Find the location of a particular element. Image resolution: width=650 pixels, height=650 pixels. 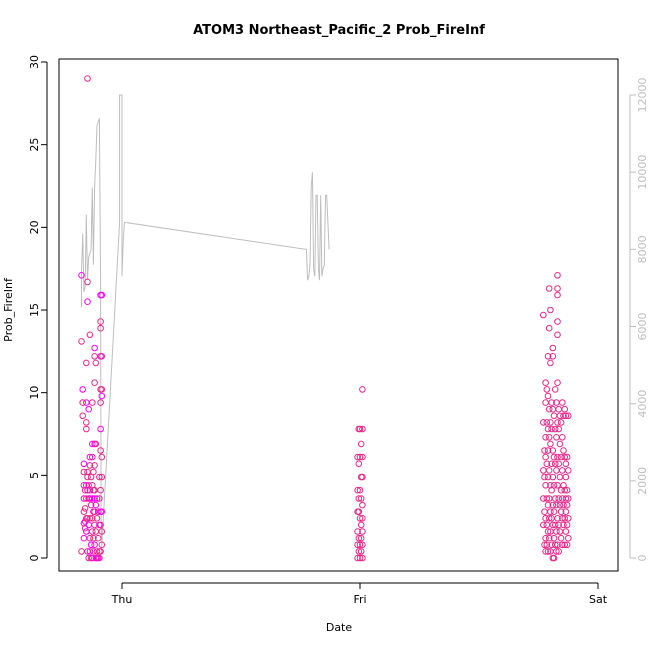

y-tick-label: 0 is located at coordinates (34, 558).